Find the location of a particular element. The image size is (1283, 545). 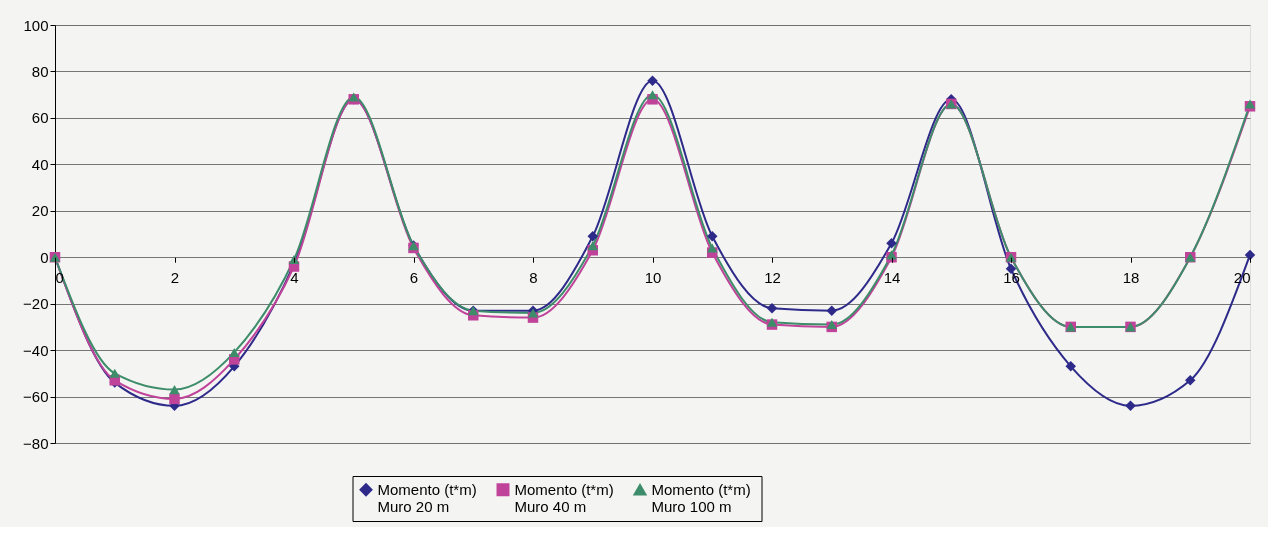

x-tick-label: 8 is located at coordinates (533, 277).